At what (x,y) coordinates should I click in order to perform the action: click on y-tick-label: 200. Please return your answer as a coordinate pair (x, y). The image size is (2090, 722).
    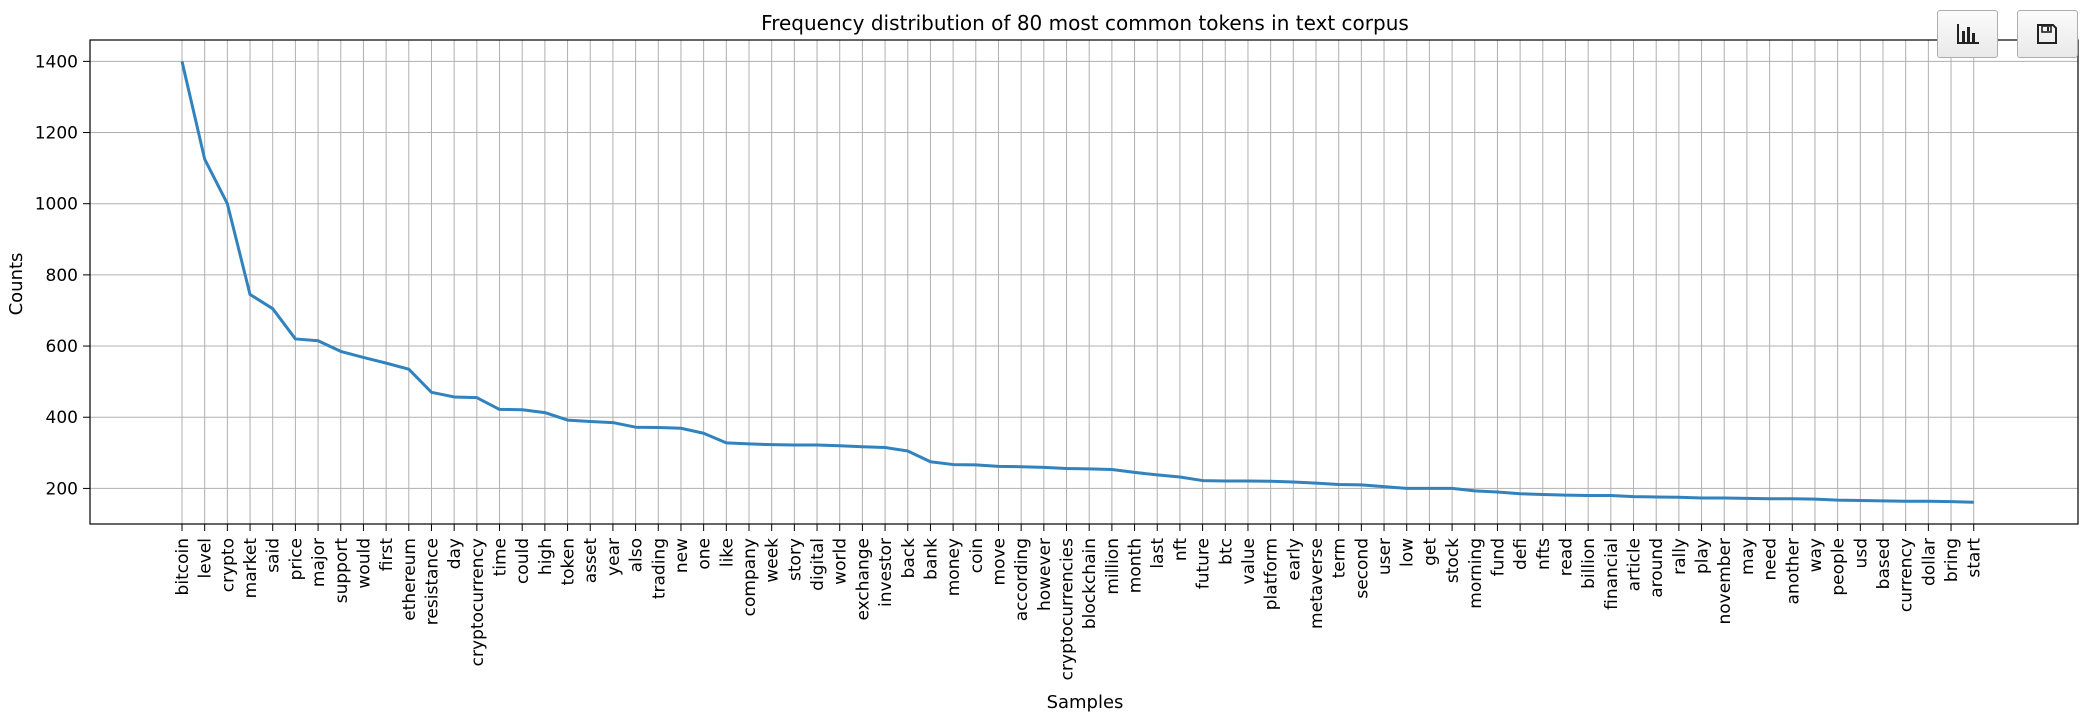
    Looking at the image, I should click on (62, 489).